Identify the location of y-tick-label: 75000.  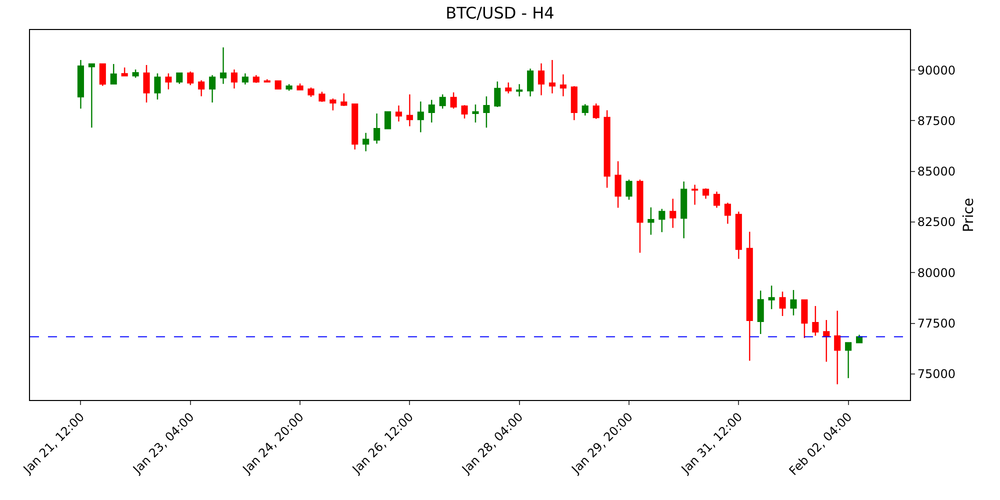
(936, 374).